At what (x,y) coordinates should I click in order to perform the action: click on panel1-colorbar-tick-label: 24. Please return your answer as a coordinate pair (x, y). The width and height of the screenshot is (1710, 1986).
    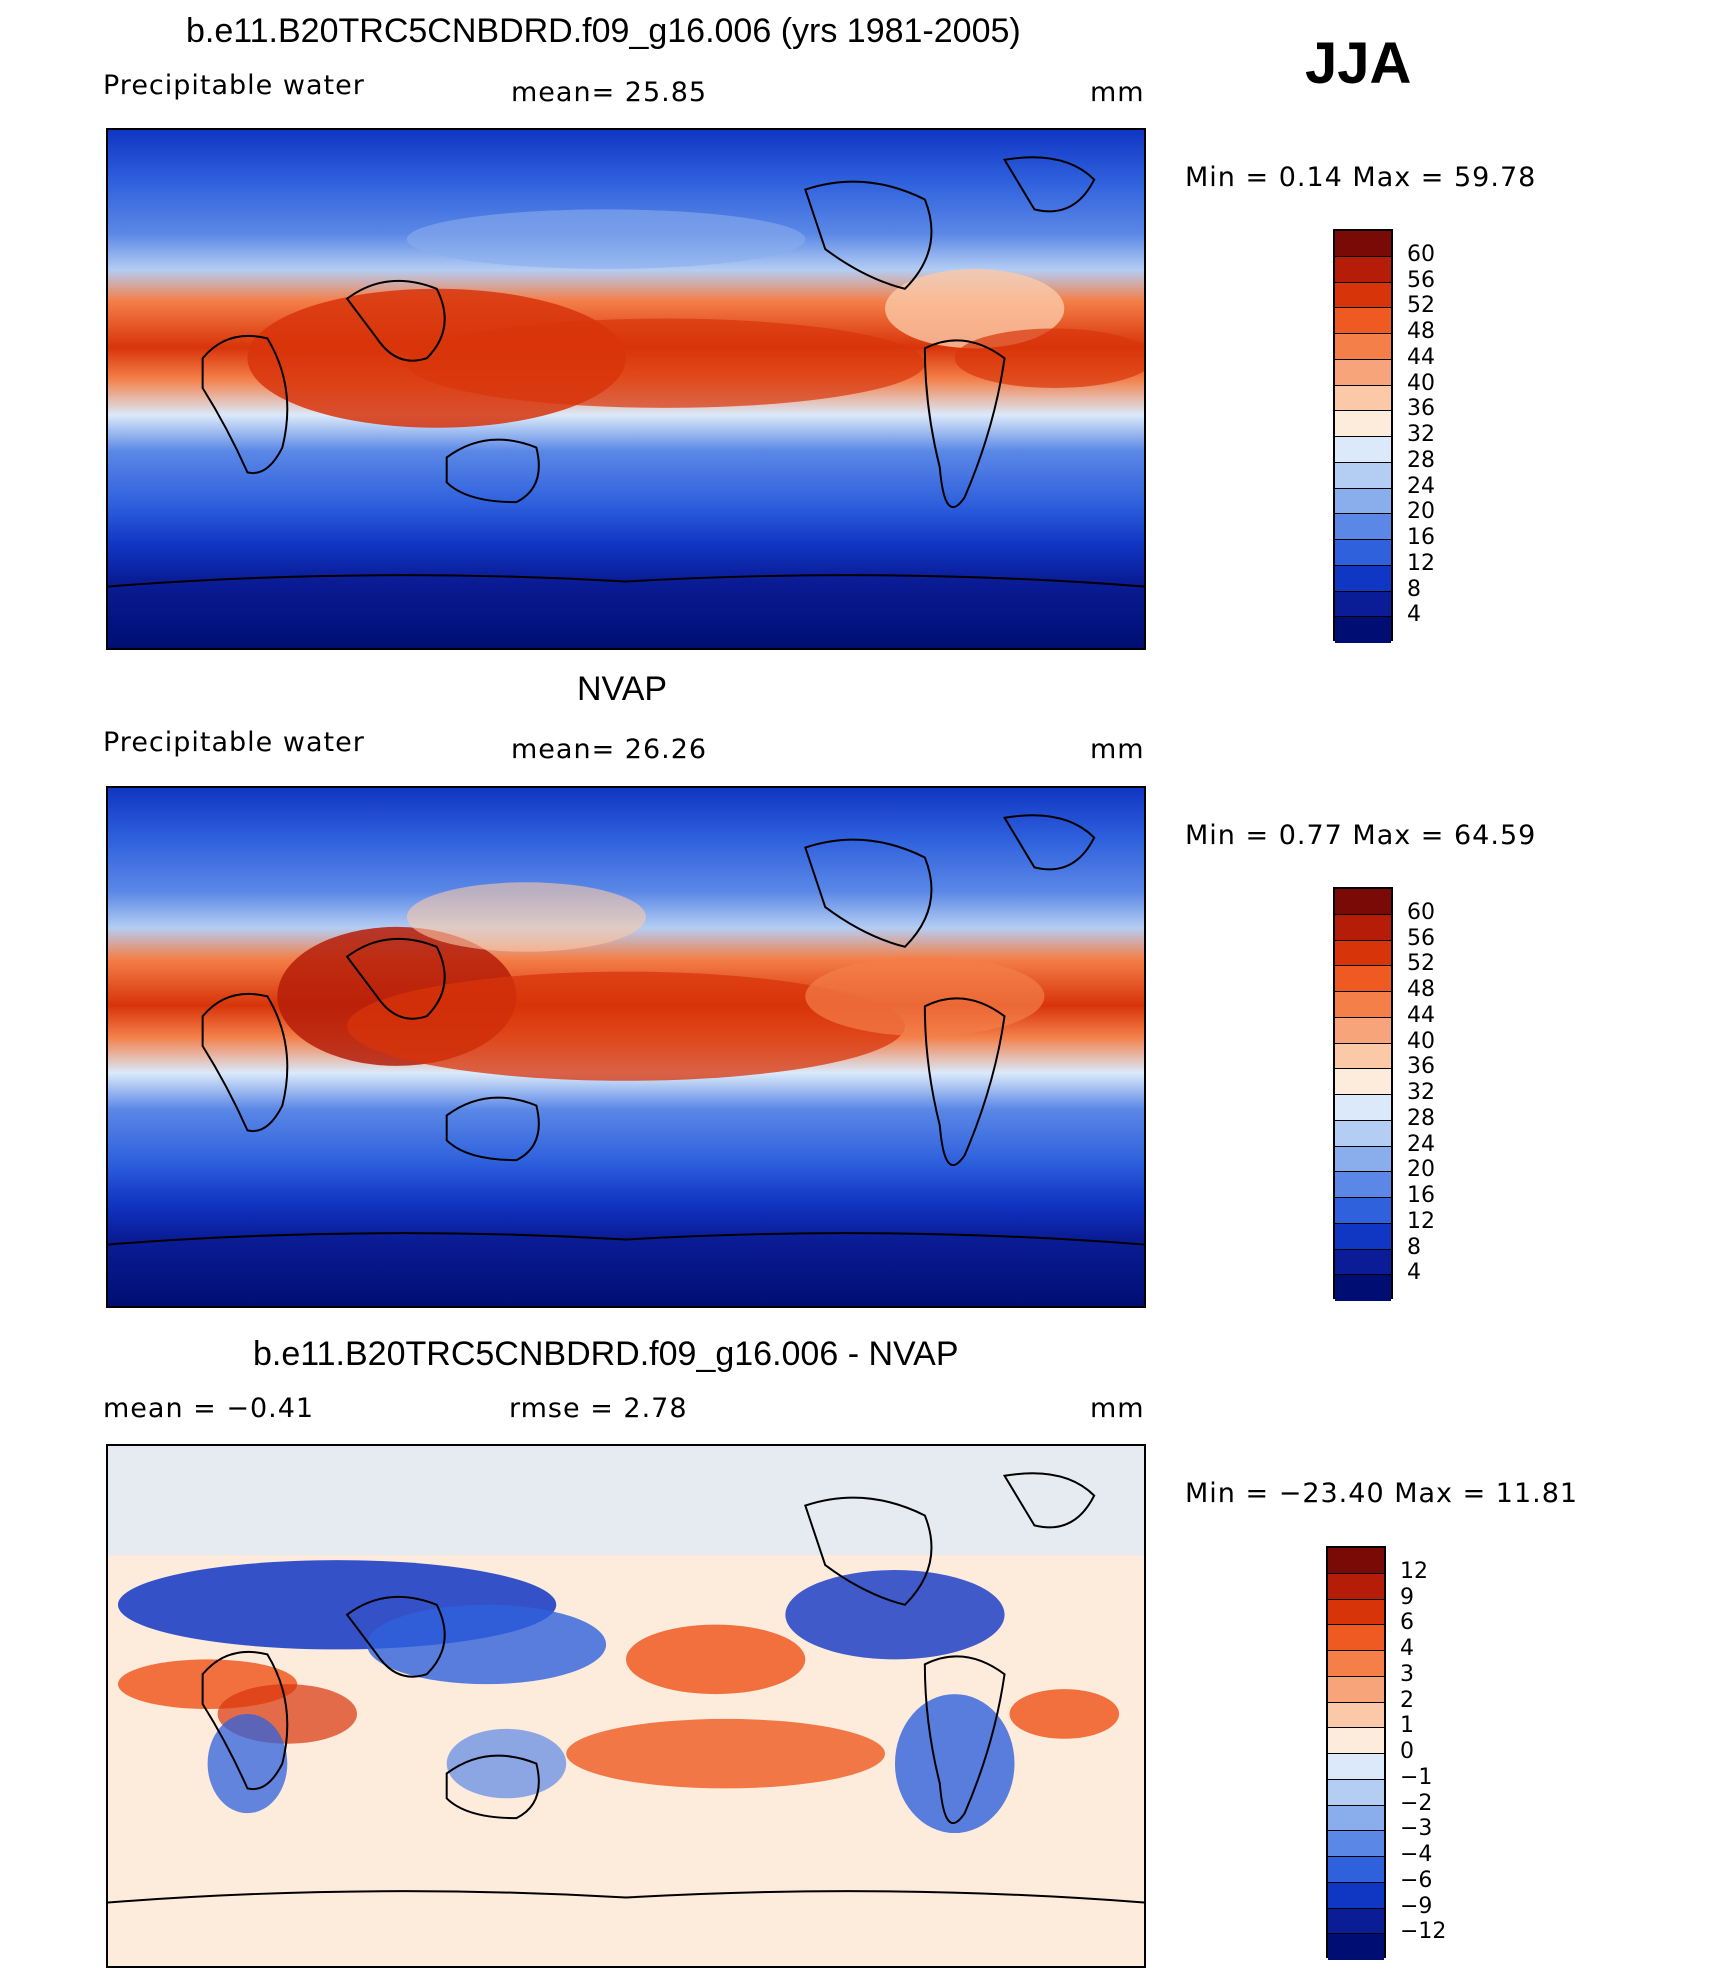
    Looking at the image, I should click on (1421, 486).